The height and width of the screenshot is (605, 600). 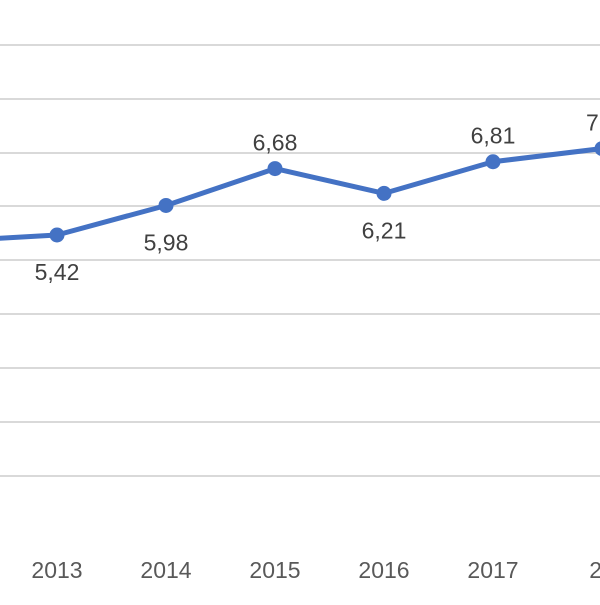 I want to click on x-tick-label: 2015, so click(x=274, y=570).